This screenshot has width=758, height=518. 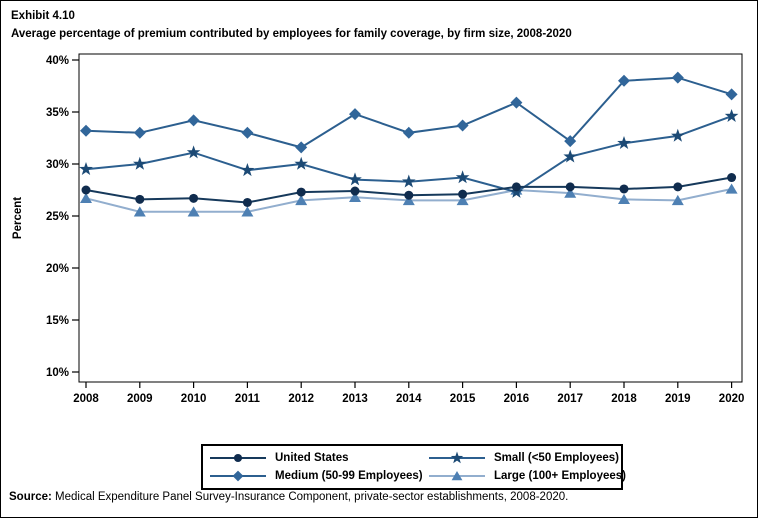 What do you see at coordinates (18, 218) in the screenshot?
I see `y-axis-title: Percent` at bounding box center [18, 218].